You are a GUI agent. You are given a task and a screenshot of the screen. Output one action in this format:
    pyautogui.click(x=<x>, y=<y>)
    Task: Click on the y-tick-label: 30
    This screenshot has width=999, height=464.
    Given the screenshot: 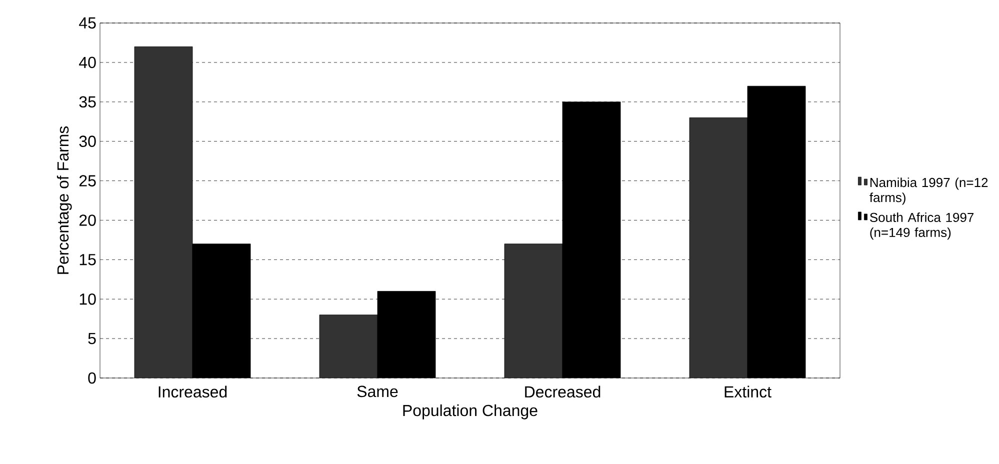 What is the action you would take?
    pyautogui.click(x=87, y=141)
    